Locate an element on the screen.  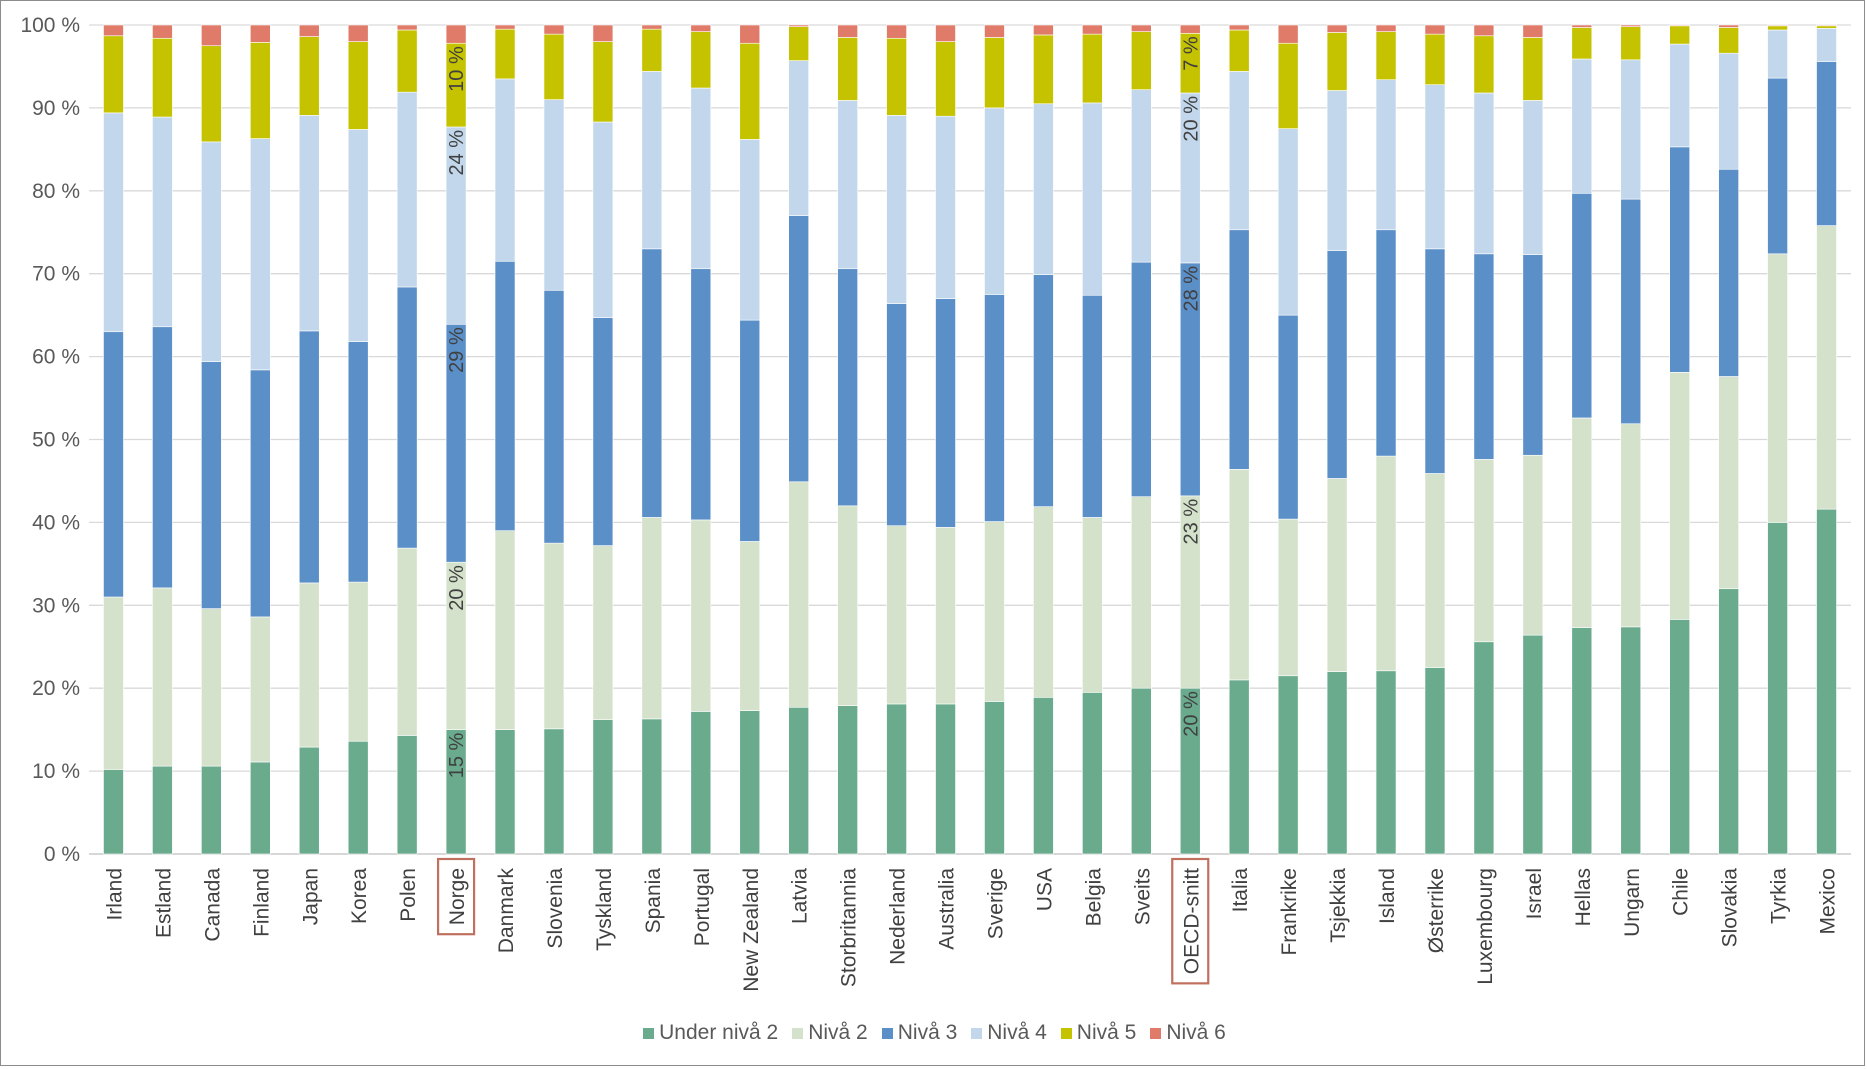
legend-label: Nivå 6 is located at coordinates (1196, 1032).